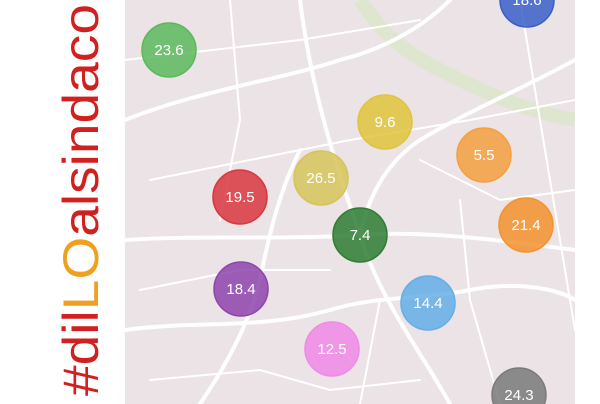 This screenshot has width=600, height=404. I want to click on marker-label: 9.6, so click(385, 122).